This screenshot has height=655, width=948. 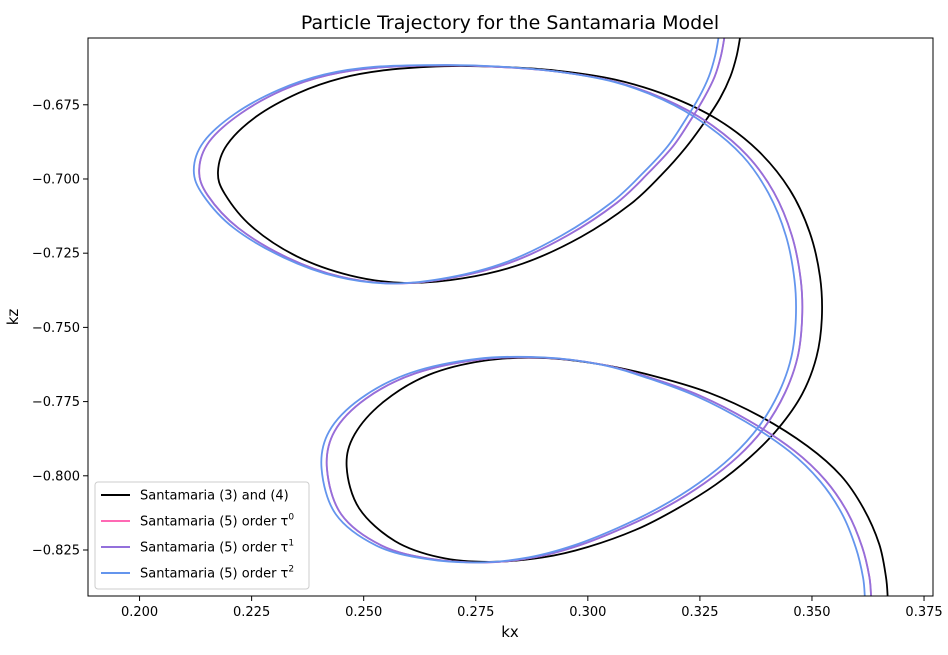 I want to click on y-tick-label: −0.775, so click(x=56, y=402).